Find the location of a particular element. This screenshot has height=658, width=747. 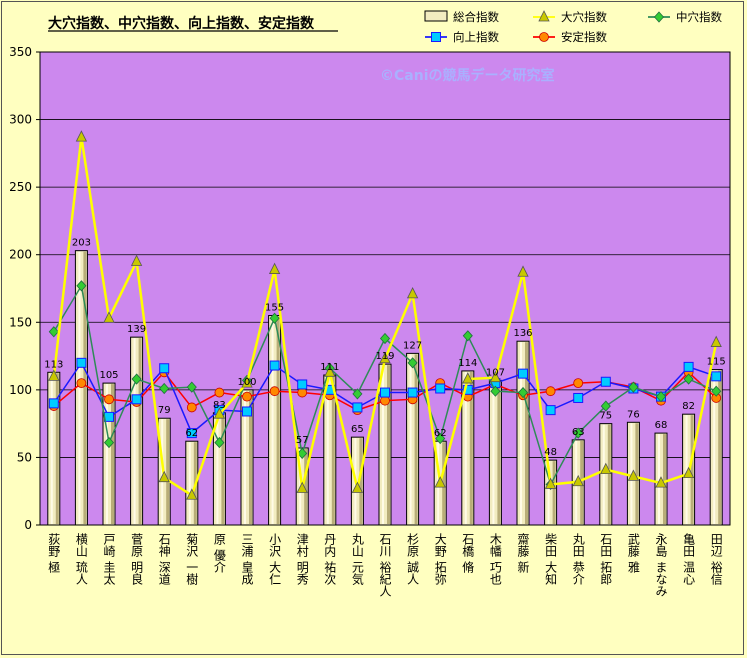

x-tick-label: 荻野 極 is located at coordinates (54, 553).